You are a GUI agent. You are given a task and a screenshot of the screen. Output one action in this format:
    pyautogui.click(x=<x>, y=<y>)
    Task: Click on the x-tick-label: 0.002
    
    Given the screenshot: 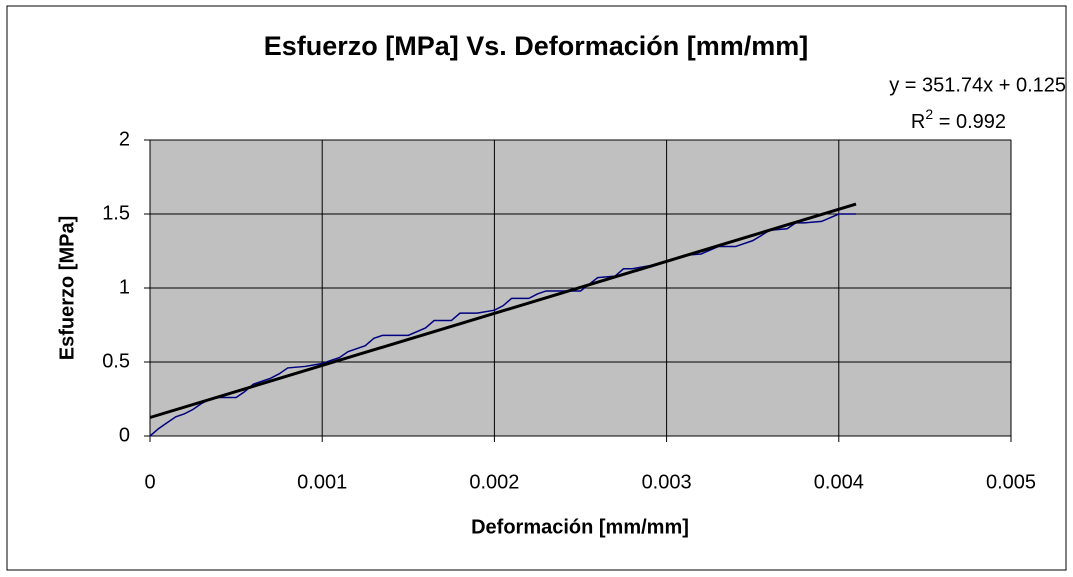 What is the action you would take?
    pyautogui.click(x=494, y=482)
    